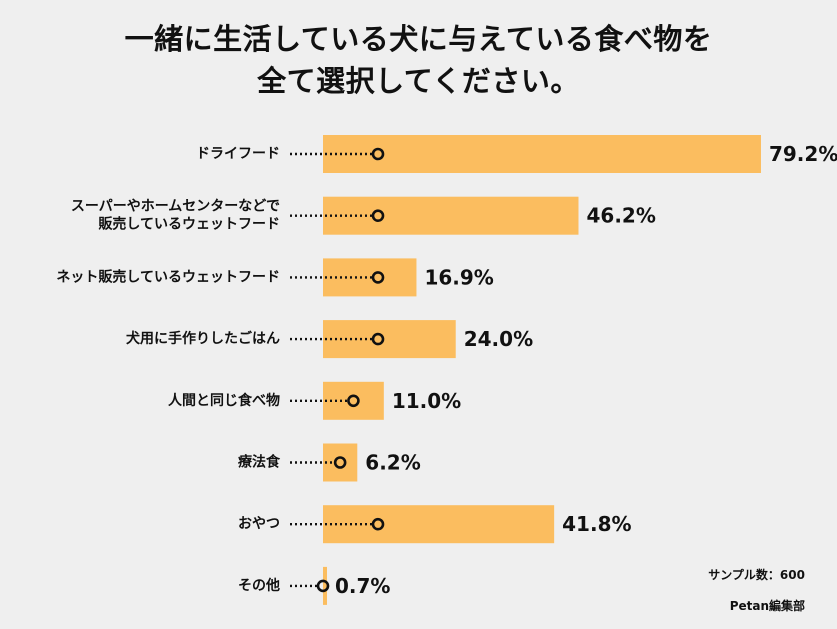 This screenshot has height=629, width=837. Describe the element at coordinates (418, 81) in the screenshot. I see `chart-title-line-2: 全て選択してください。` at that location.